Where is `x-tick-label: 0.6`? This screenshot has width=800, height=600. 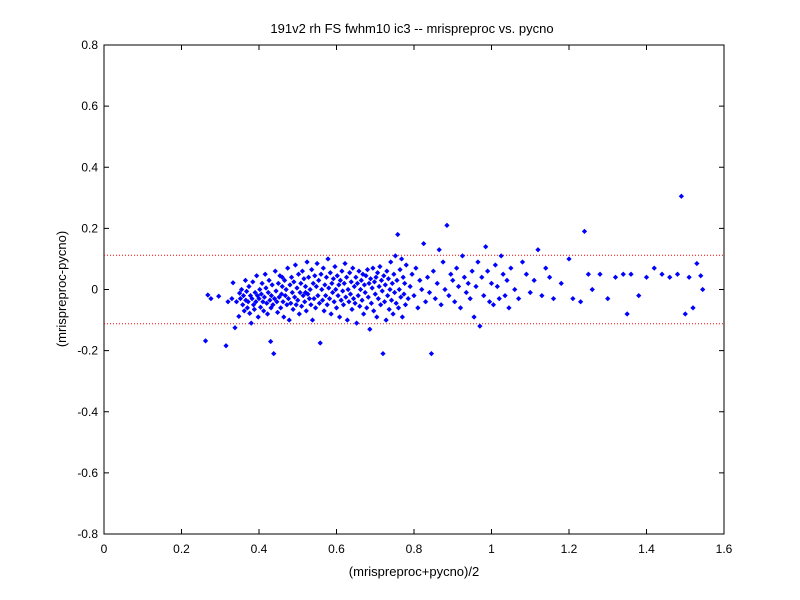 x-tick-label: 0.6 is located at coordinates (336, 549).